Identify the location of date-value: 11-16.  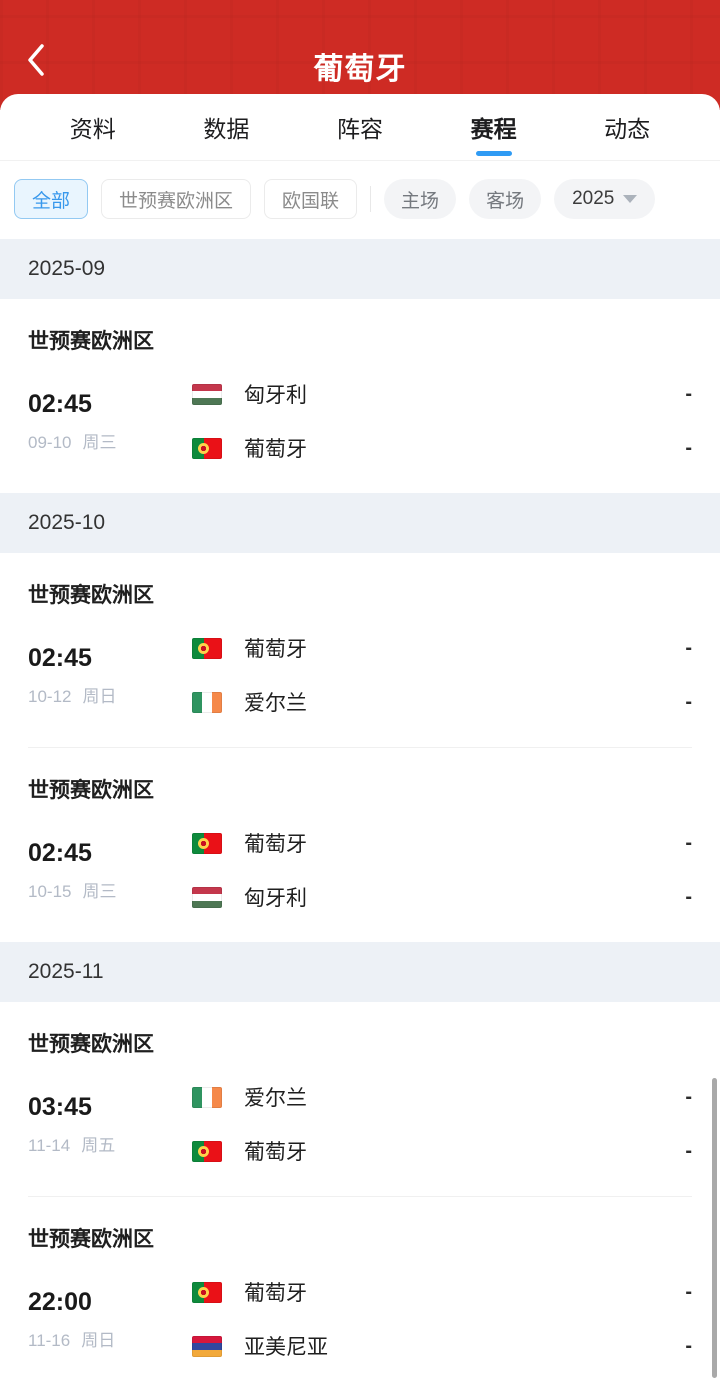
(49, 1340).